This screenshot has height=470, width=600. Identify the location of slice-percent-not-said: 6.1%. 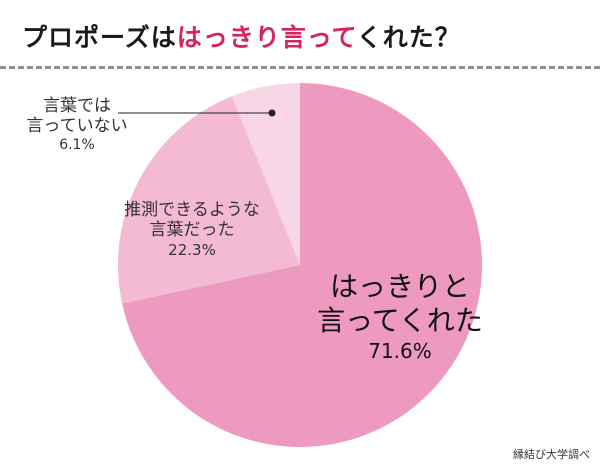
(77, 144).